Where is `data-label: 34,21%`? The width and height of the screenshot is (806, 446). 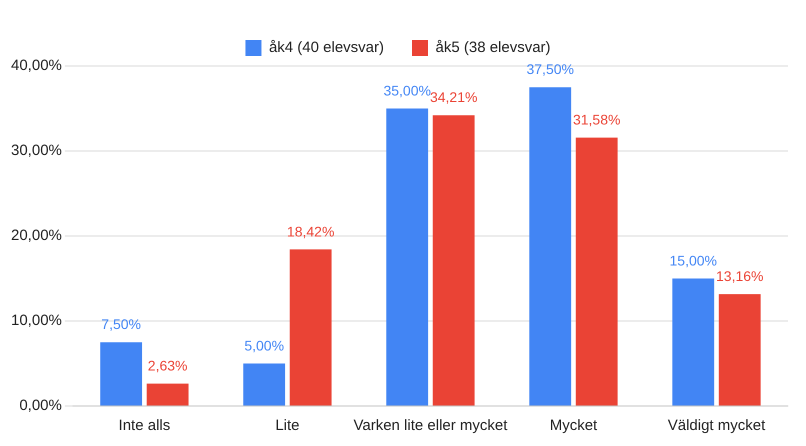 data-label: 34,21% is located at coordinates (454, 97).